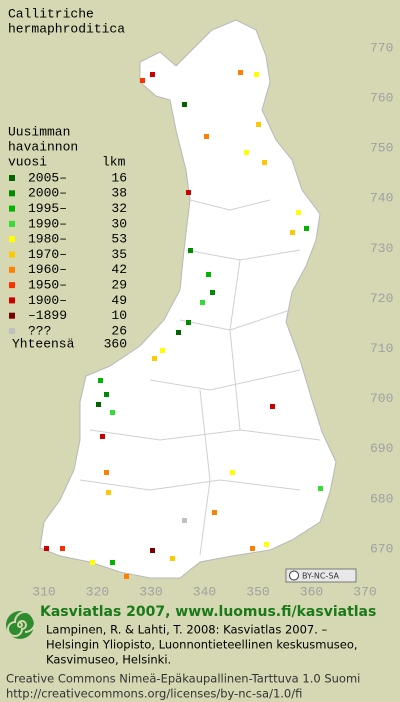  Describe the element at coordinates (43, 343) in the screenshot. I see `legend-total-label: Yhteensä` at that location.